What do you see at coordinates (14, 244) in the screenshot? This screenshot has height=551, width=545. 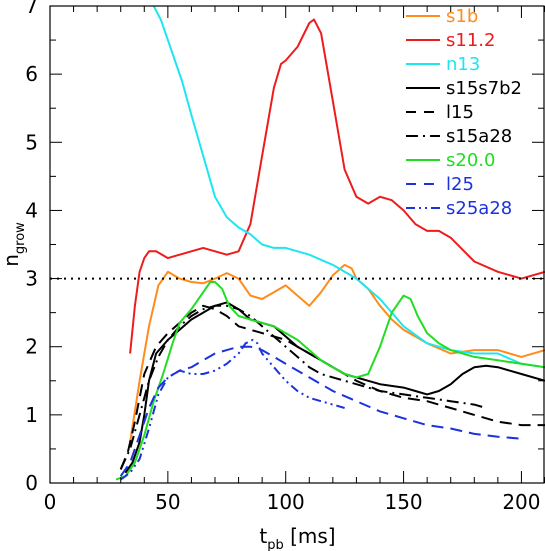 I see `y-axis-label: ngrow` at bounding box center [14, 244].